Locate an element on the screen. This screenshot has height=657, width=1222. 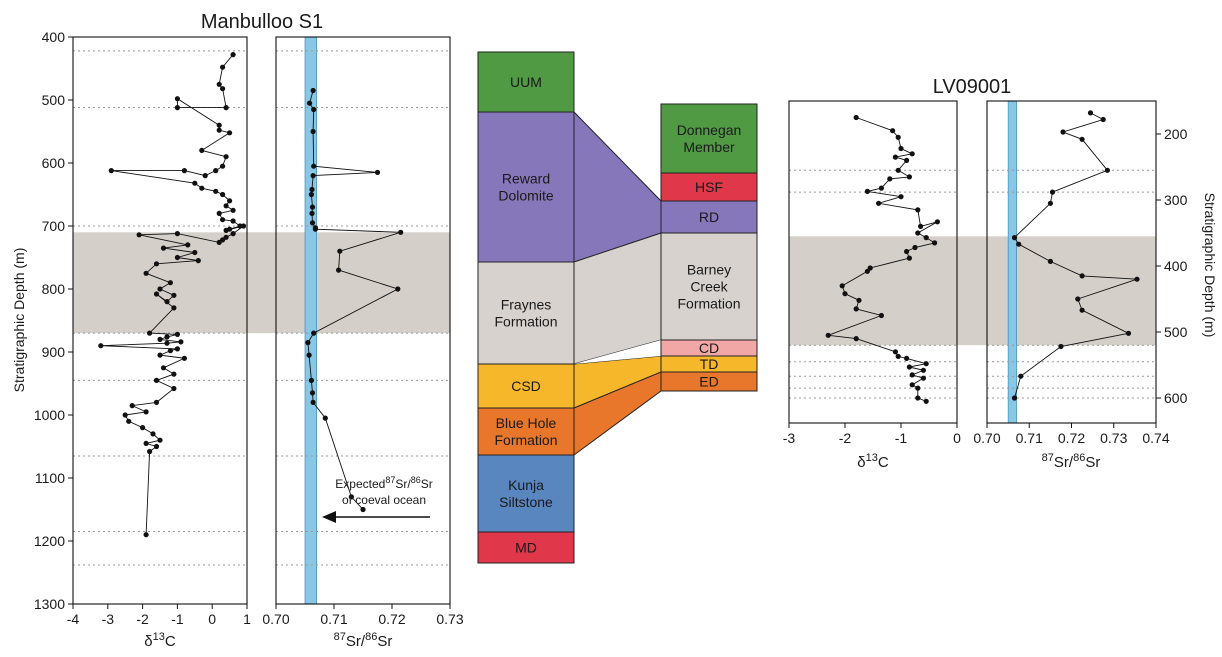
lv-d13c-panel-frame is located at coordinates (873, 262).